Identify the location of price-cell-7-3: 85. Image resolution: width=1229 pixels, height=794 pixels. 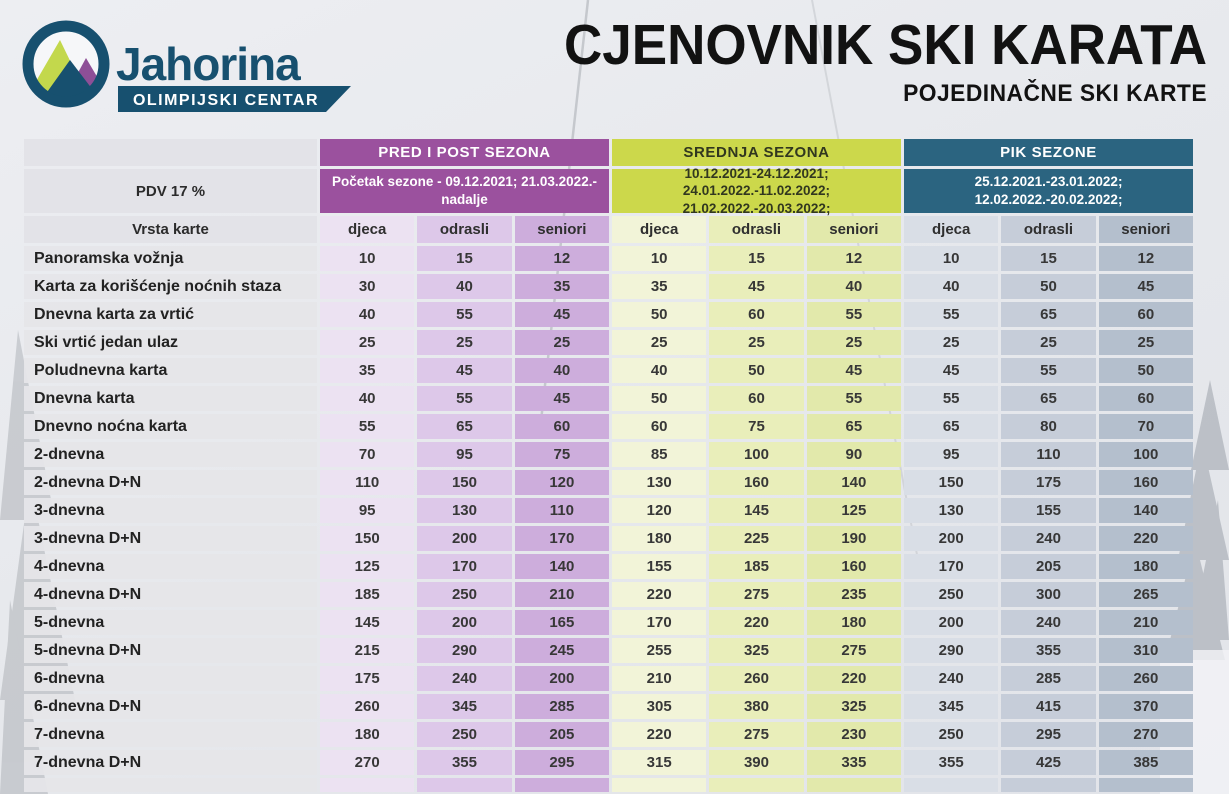
(659, 454).